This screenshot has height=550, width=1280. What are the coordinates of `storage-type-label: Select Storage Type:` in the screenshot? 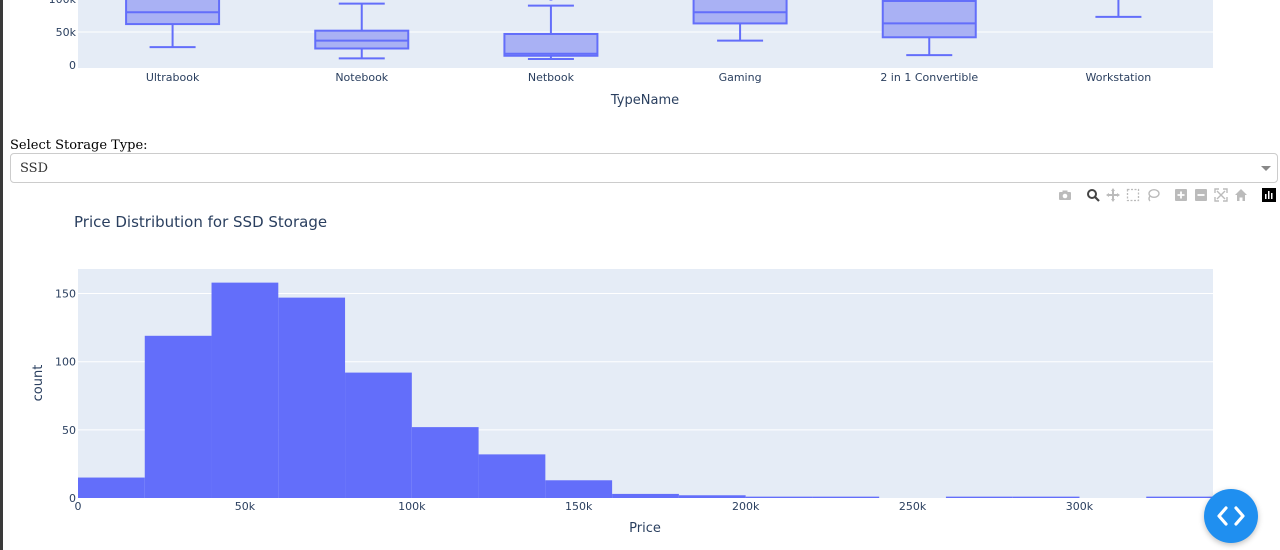 It's located at (79, 145).